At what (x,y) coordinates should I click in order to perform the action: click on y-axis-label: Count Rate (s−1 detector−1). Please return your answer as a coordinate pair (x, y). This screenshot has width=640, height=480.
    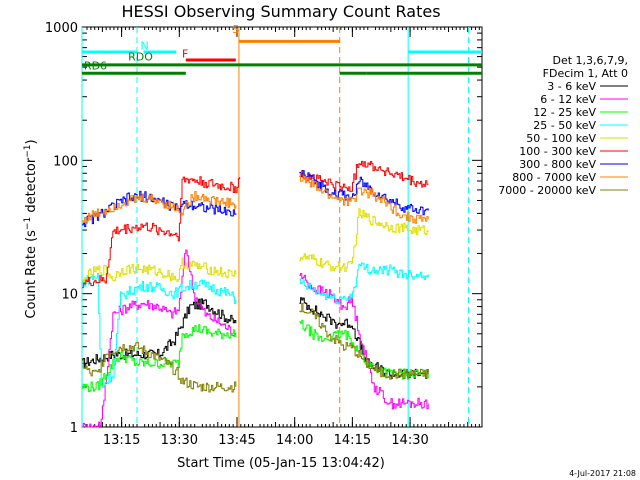
    Looking at the image, I should click on (31, 228).